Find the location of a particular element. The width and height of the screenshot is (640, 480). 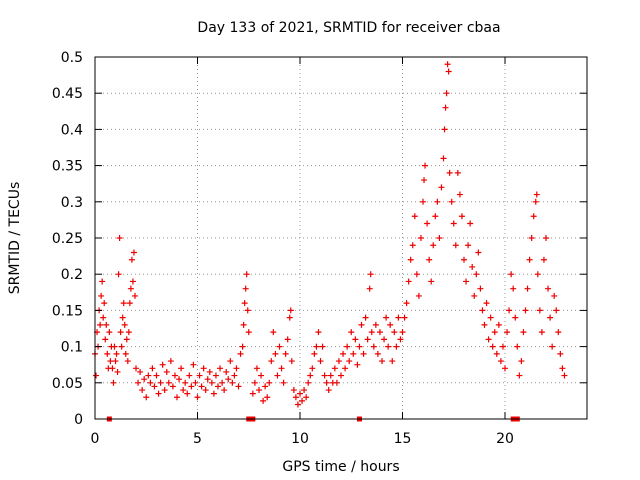

y-tick-label-9: 0.45 is located at coordinates (67, 94).